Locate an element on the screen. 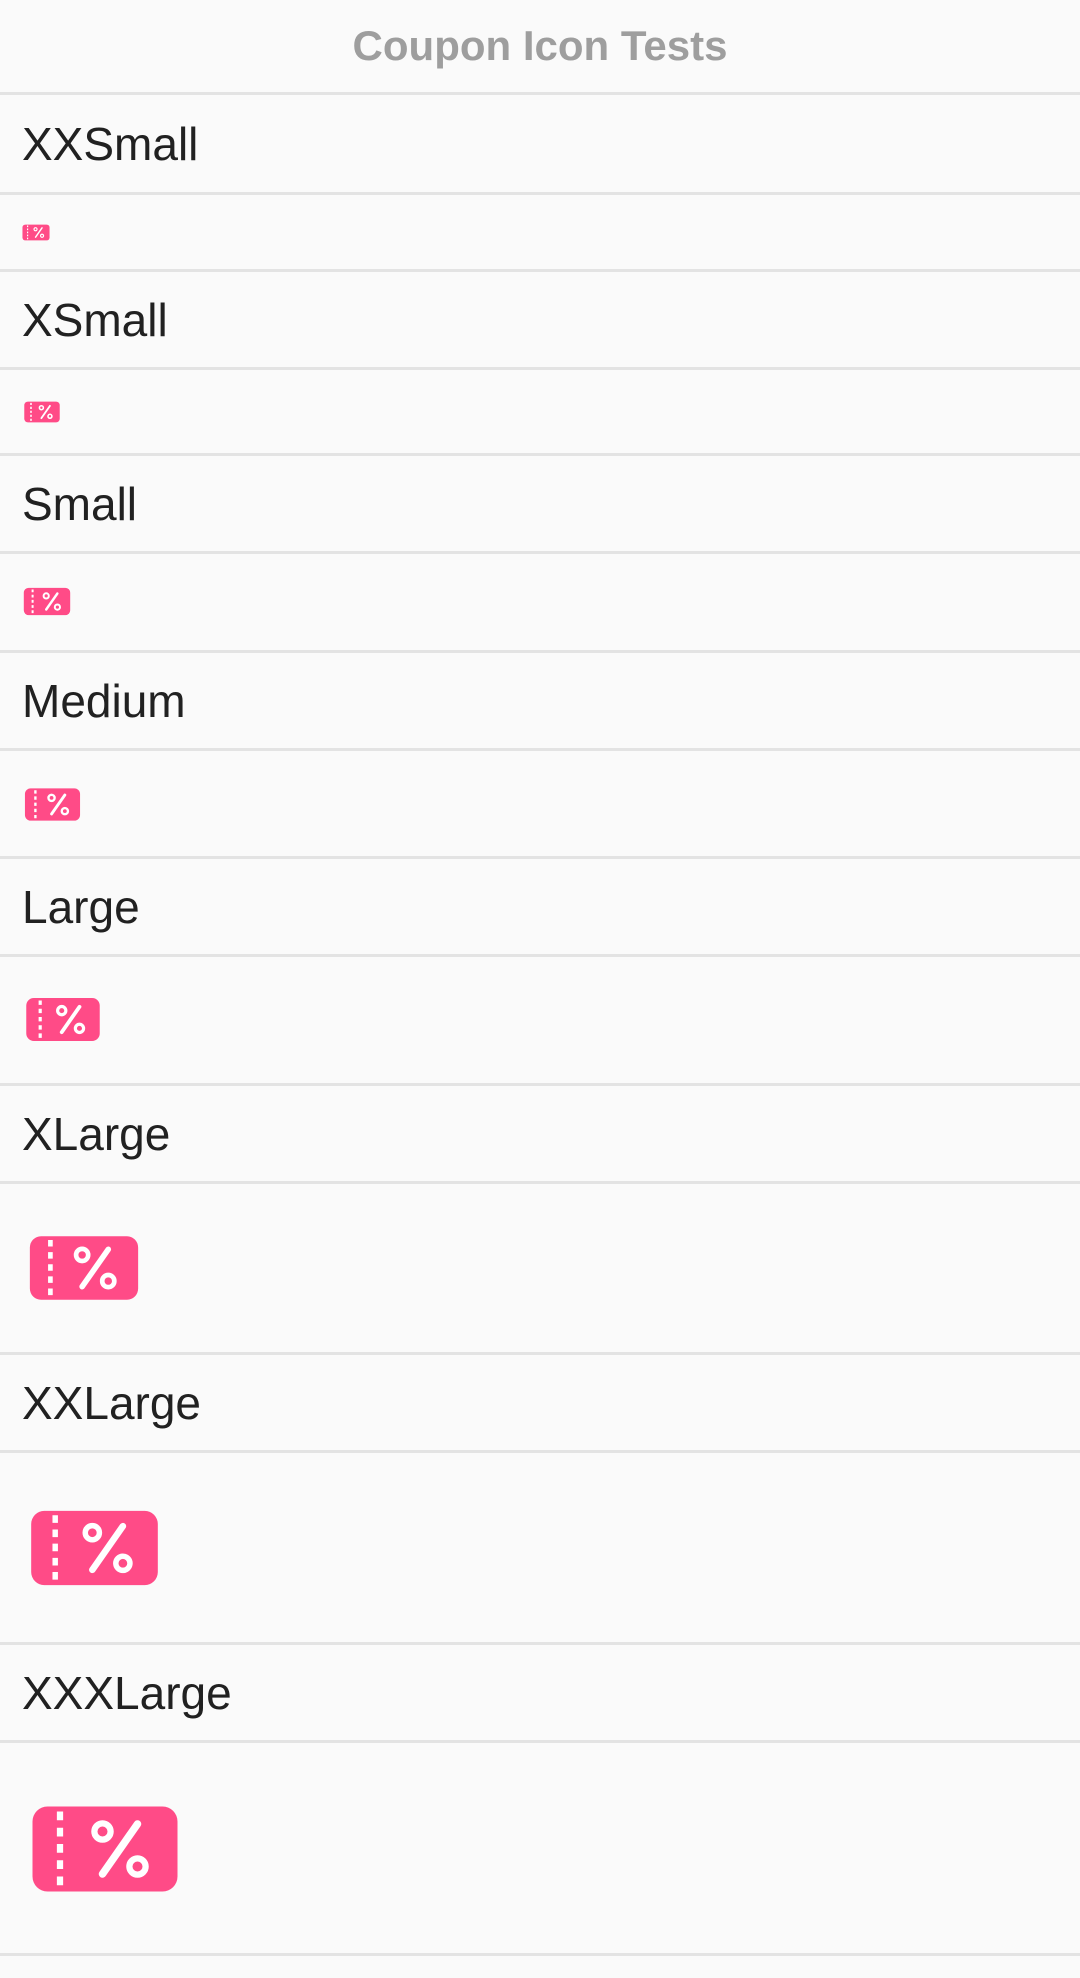 This screenshot has height=1978, width=1080. size-label-row-large: Large is located at coordinates (540, 908).